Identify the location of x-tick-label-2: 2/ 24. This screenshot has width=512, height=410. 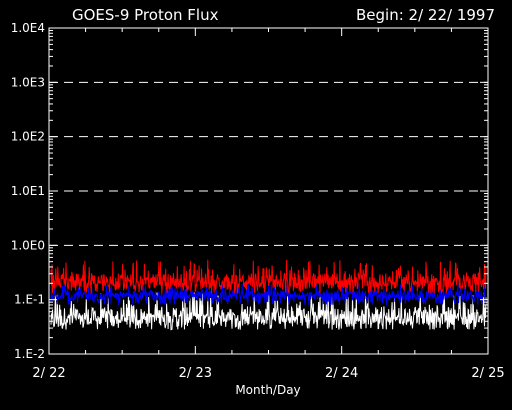
(341, 373).